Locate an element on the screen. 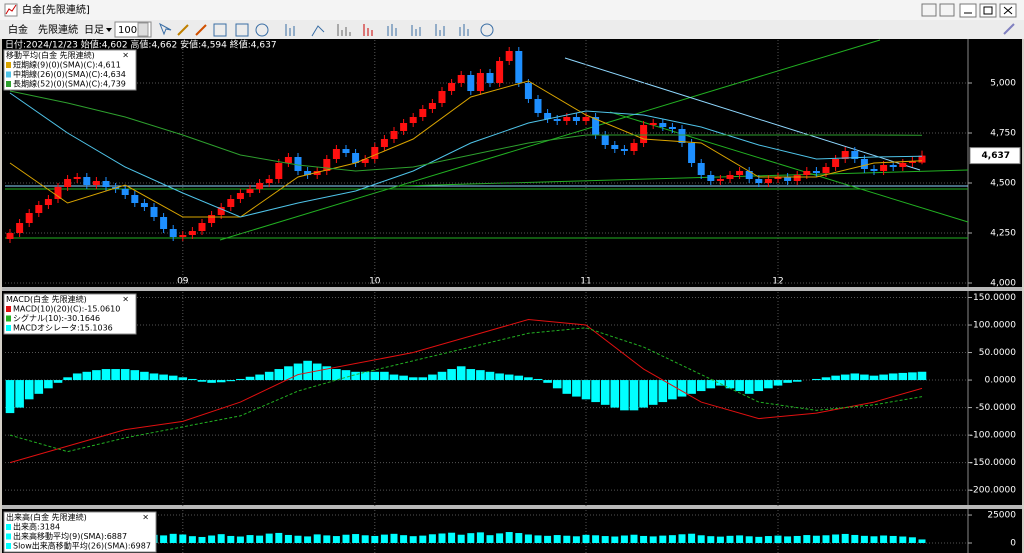  maximize-button is located at coordinates (988, 10).